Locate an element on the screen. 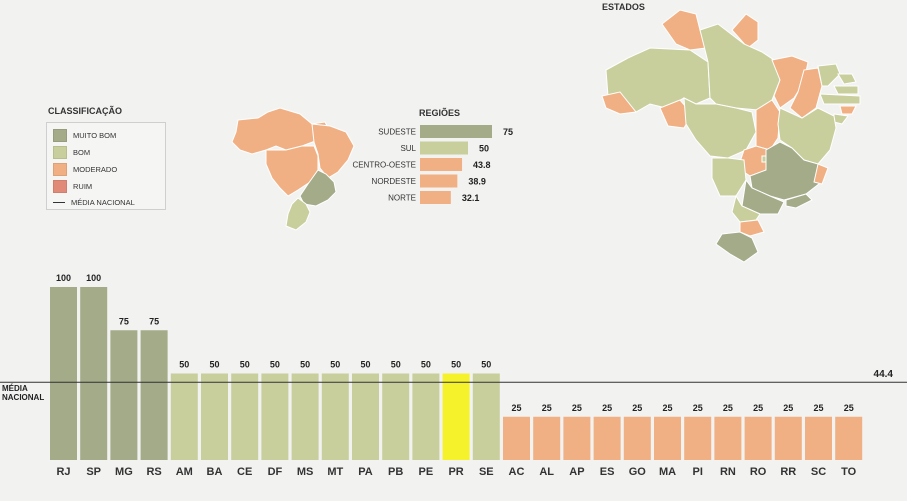 This screenshot has width=907, height=501. map-state-se is located at coordinates (841, 119).